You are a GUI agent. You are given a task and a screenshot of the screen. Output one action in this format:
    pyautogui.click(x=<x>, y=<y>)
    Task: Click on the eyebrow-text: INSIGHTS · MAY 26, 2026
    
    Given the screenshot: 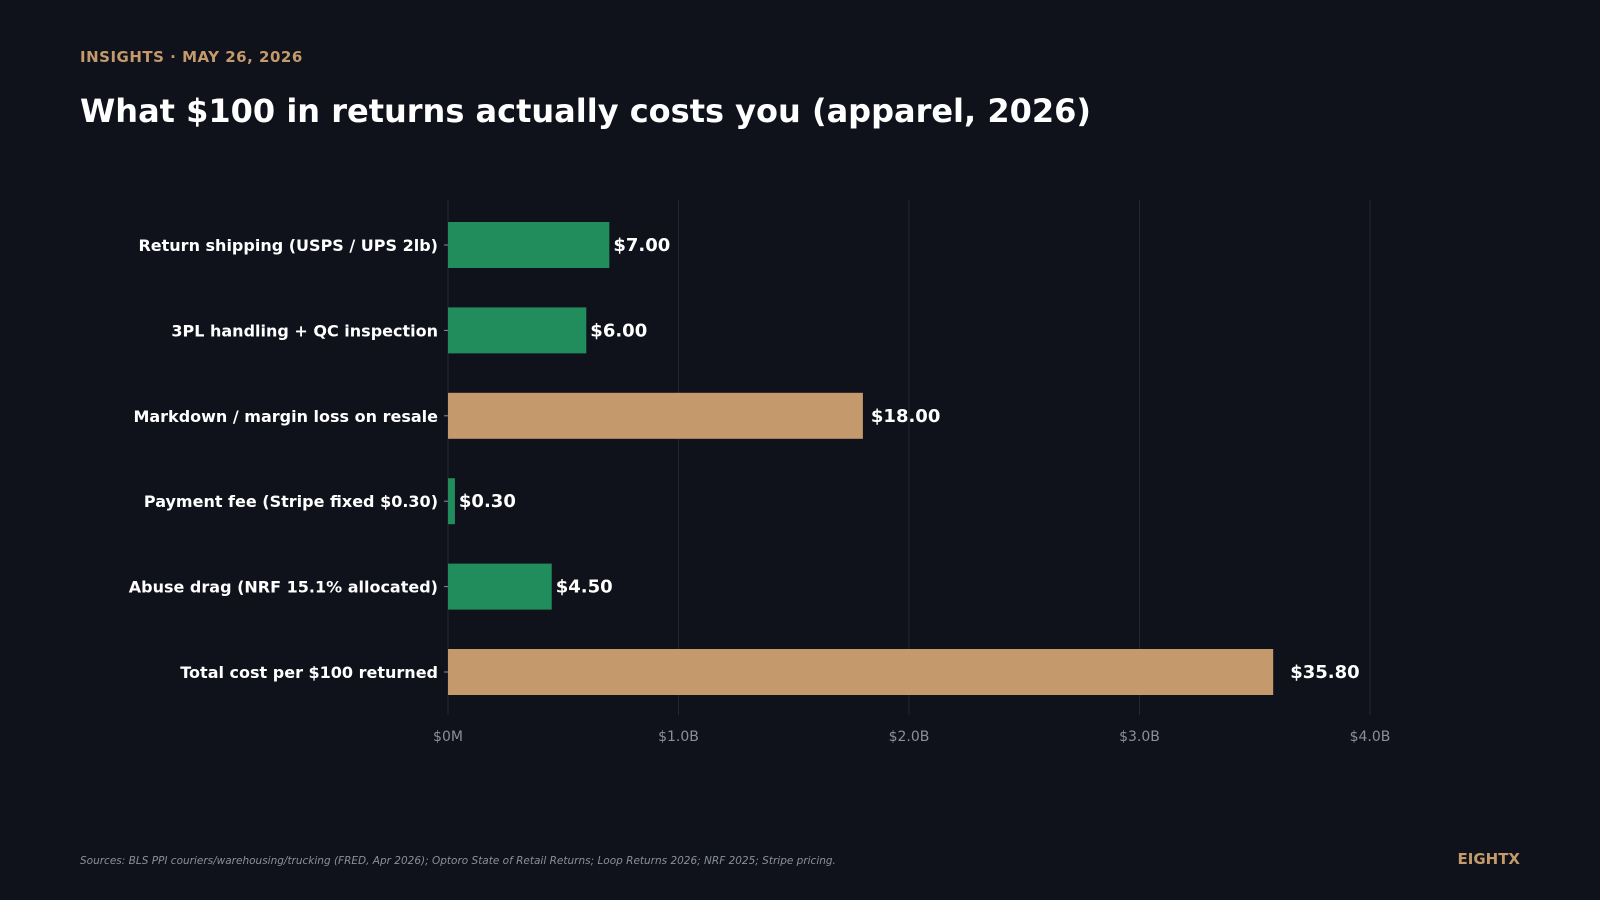 What is the action you would take?
    pyautogui.click(x=191, y=57)
    